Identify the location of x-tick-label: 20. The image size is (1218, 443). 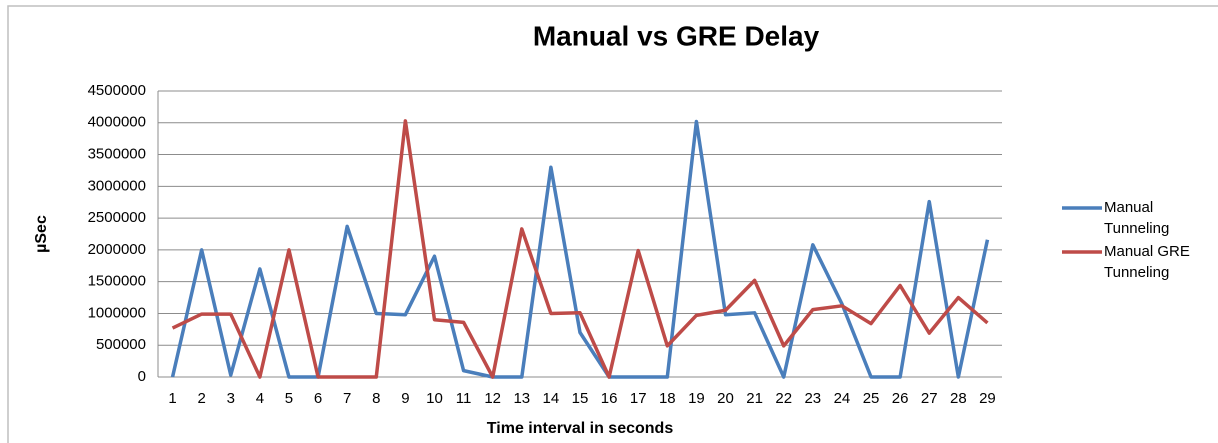
(725, 398).